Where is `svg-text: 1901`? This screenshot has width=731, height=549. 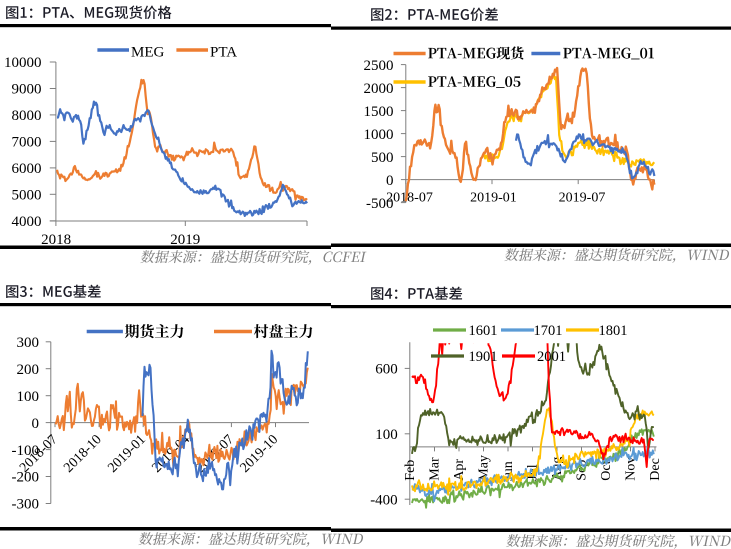
svg-text: 1901 is located at coordinates (483, 357).